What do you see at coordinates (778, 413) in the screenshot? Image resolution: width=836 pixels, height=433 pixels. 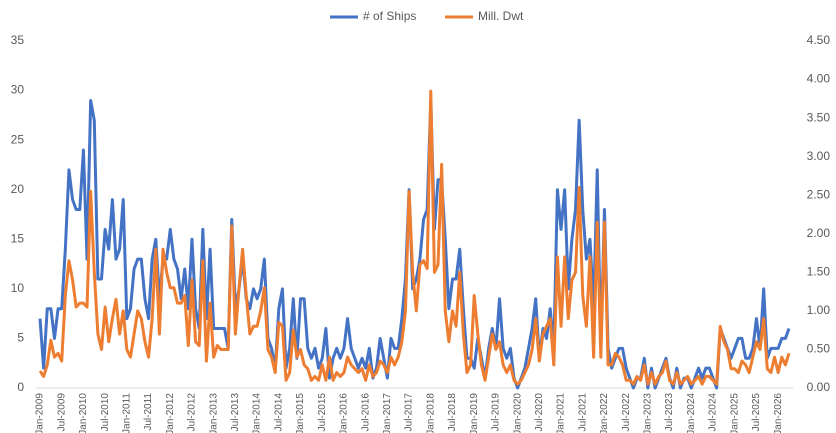 I see `x-tick-label: Jan-2026` at bounding box center [778, 413].